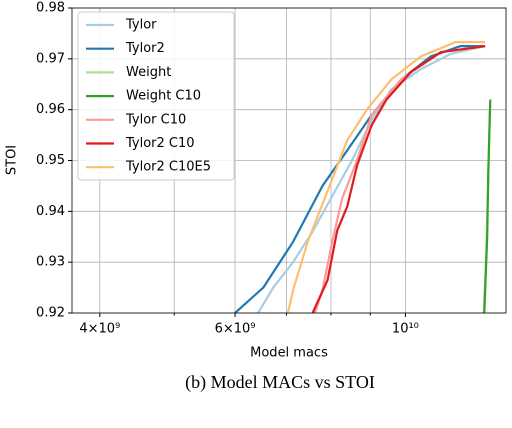  Describe the element at coordinates (160, 143) in the screenshot. I see `legend-label: Tylor2 C10` at that location.